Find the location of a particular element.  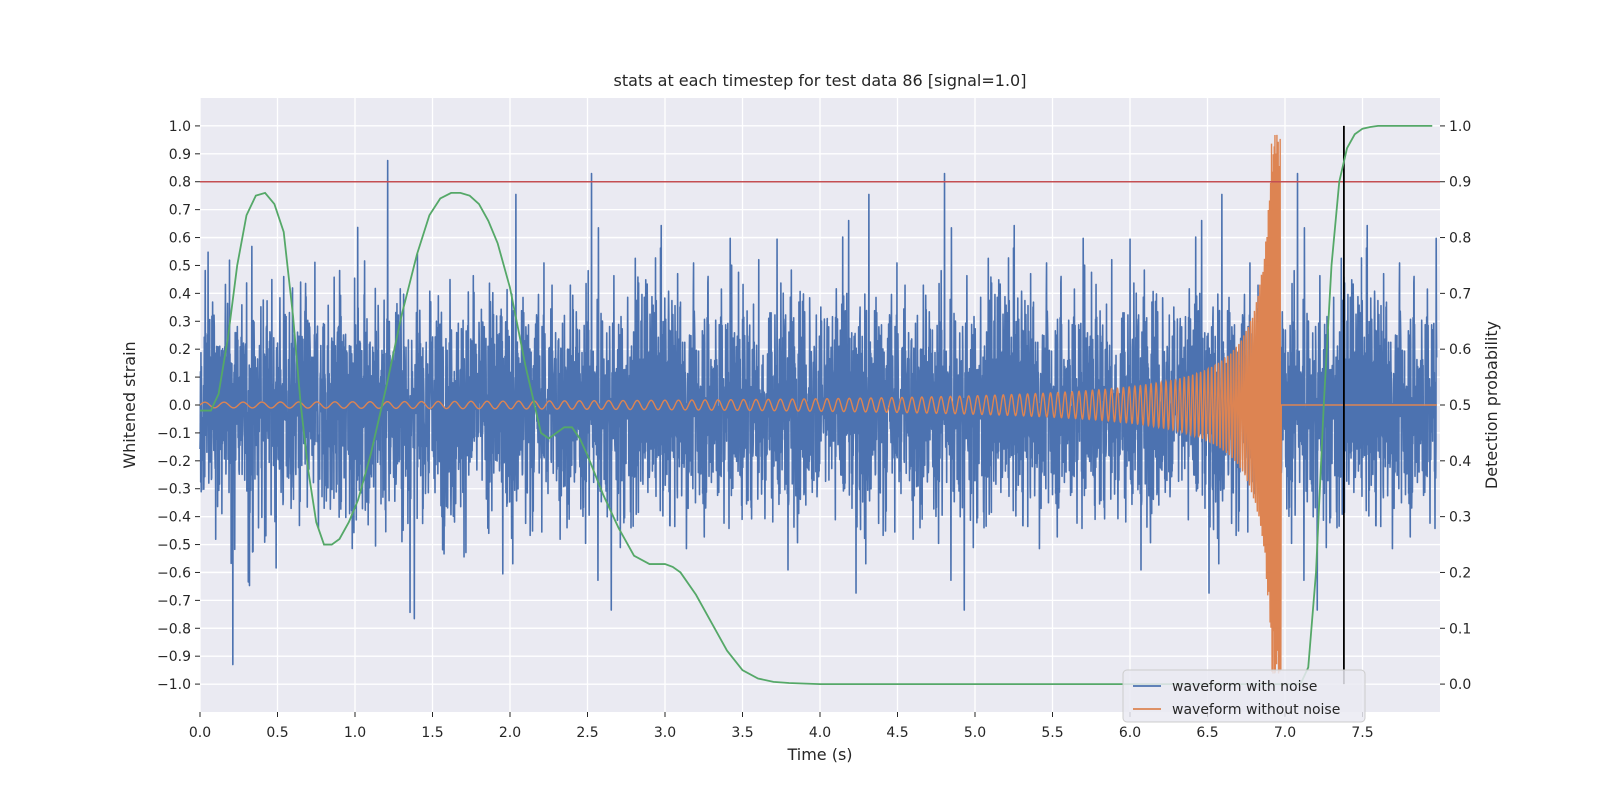

y-tick-label: −0.6 is located at coordinates (174, 573).